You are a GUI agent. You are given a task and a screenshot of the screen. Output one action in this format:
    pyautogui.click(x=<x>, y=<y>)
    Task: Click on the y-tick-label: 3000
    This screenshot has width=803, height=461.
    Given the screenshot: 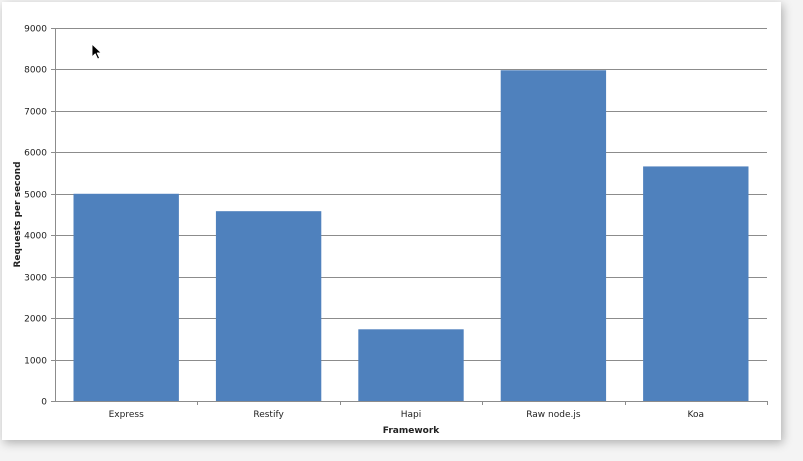 What is the action you would take?
    pyautogui.click(x=35, y=279)
    